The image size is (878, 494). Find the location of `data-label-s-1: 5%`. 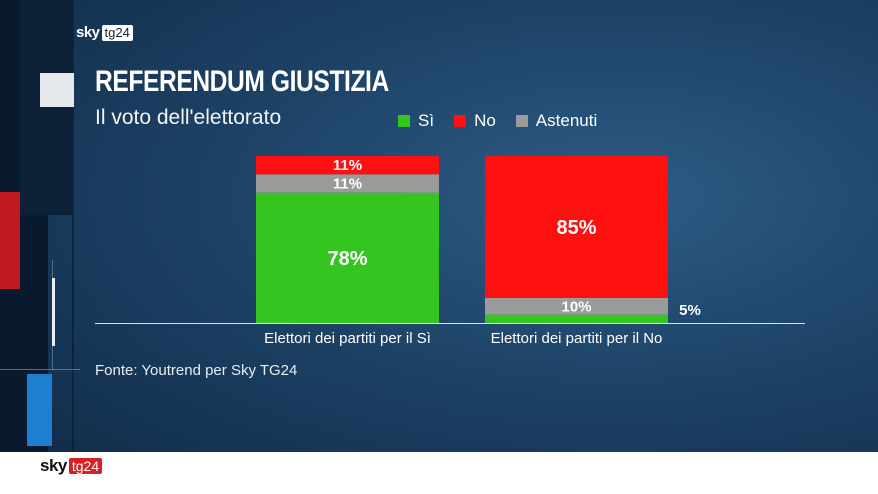

data-label-s-1: 5% is located at coordinates (690, 310).